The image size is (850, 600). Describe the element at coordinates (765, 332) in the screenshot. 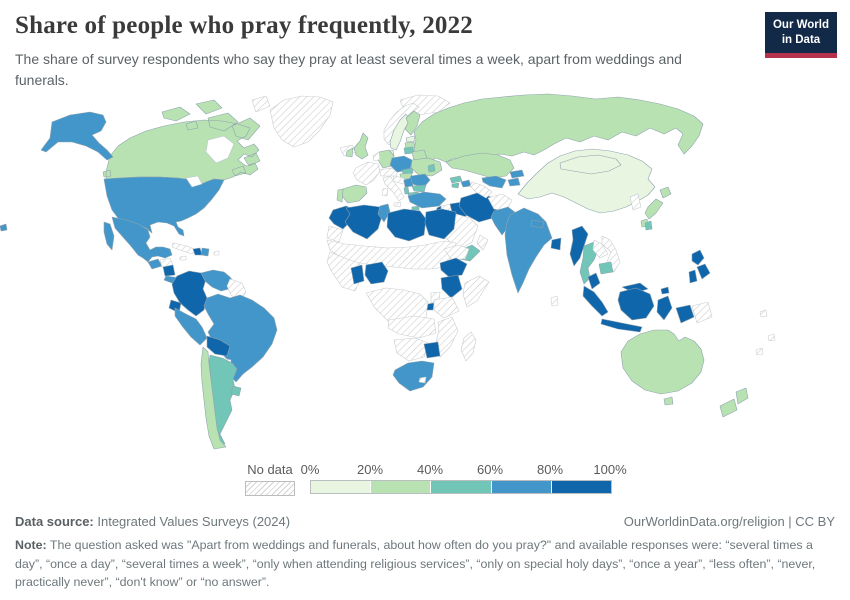

I see `country-pacific-islands` at that location.